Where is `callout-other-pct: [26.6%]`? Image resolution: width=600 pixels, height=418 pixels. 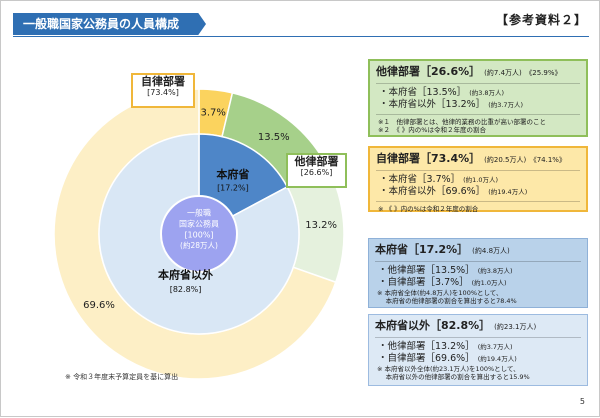 callout-other-pct: [26.6%] is located at coordinates (316, 172).